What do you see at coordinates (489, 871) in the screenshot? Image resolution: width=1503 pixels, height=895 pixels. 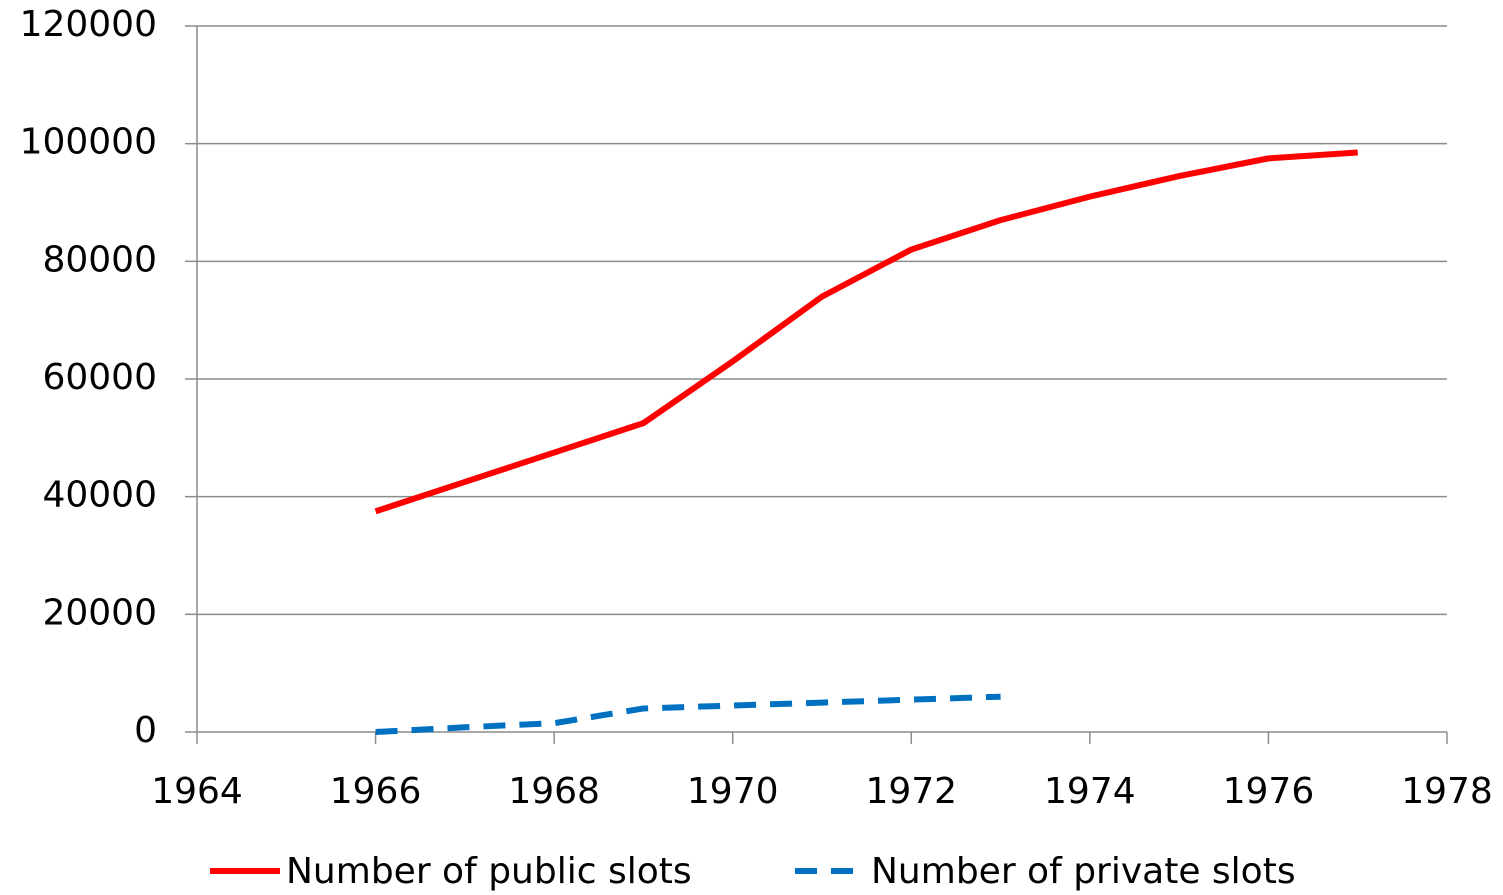 I see `legend-label: Number of public slots` at bounding box center [489, 871].